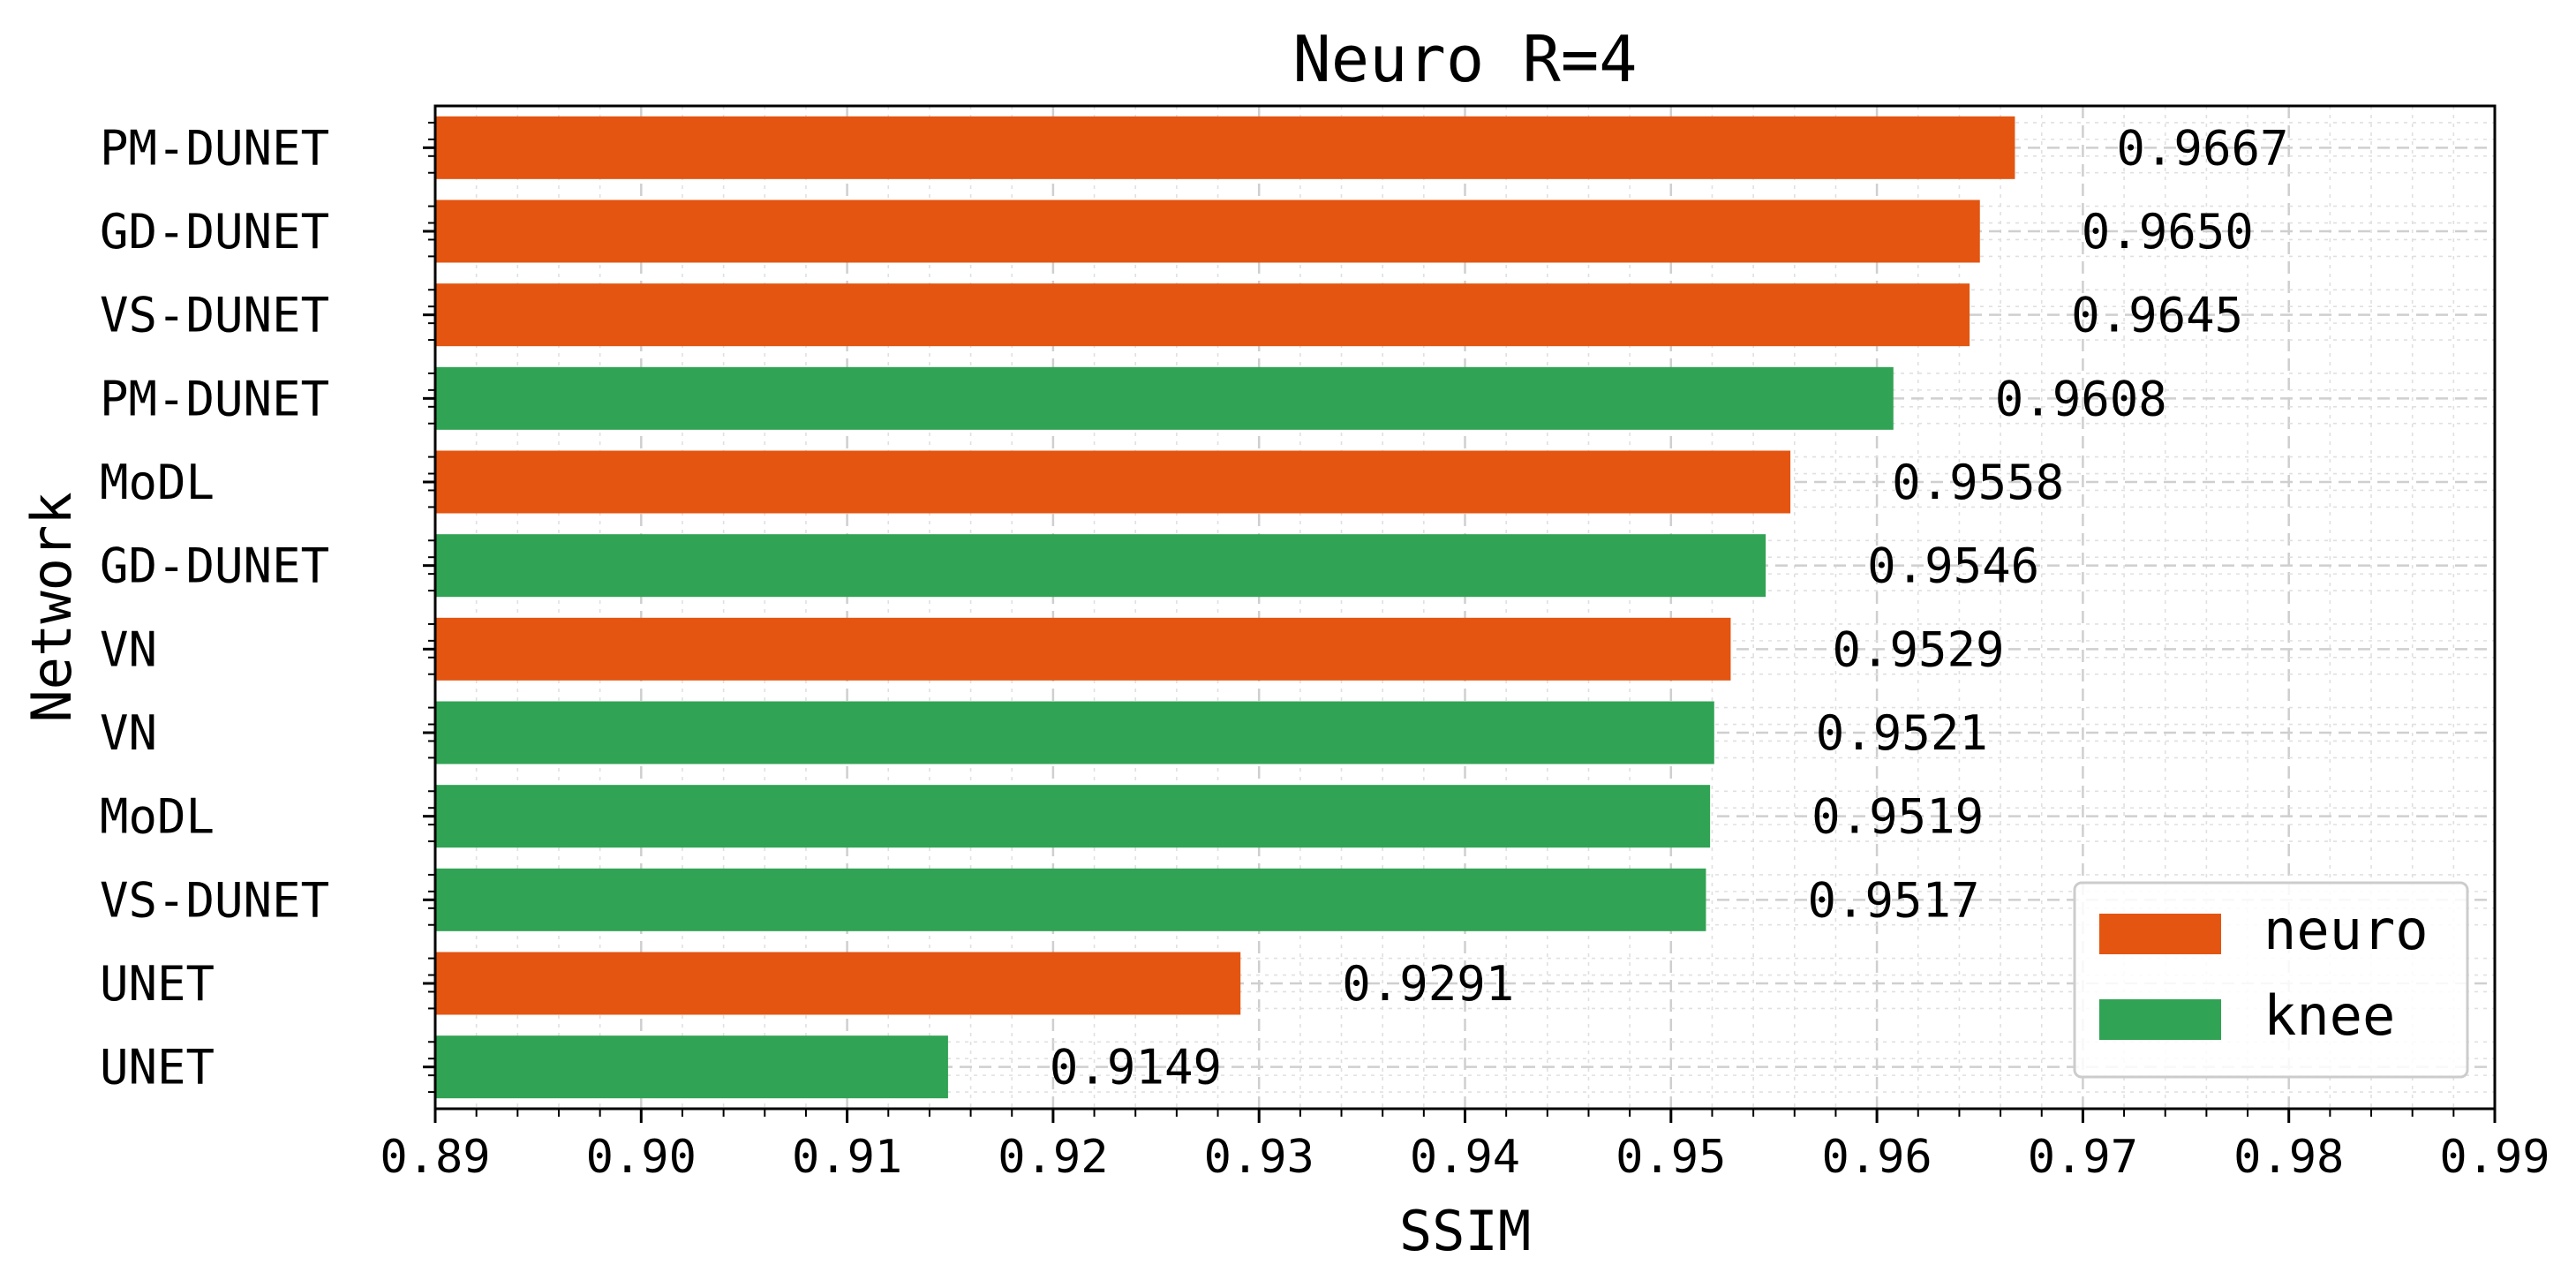 This screenshot has width=2576, height=1280. I want to click on x-axis-label: SSIM, so click(1465, 1231).